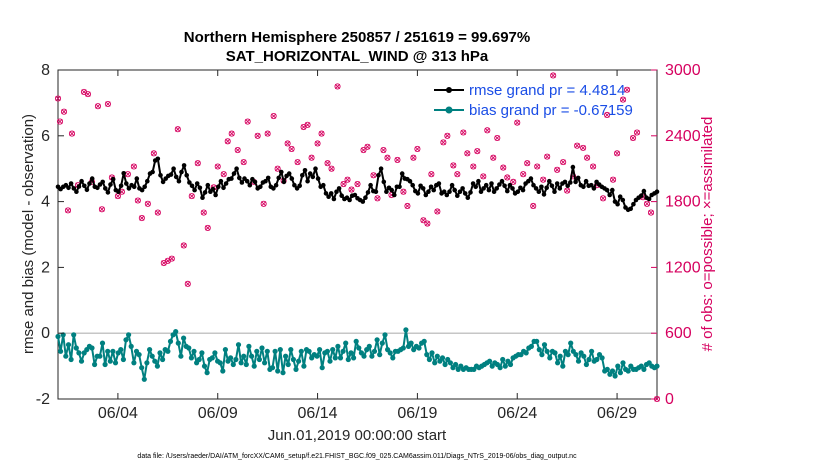  I want to click on y-axis-label: rmse and bias (model - observation), so click(28, 234).